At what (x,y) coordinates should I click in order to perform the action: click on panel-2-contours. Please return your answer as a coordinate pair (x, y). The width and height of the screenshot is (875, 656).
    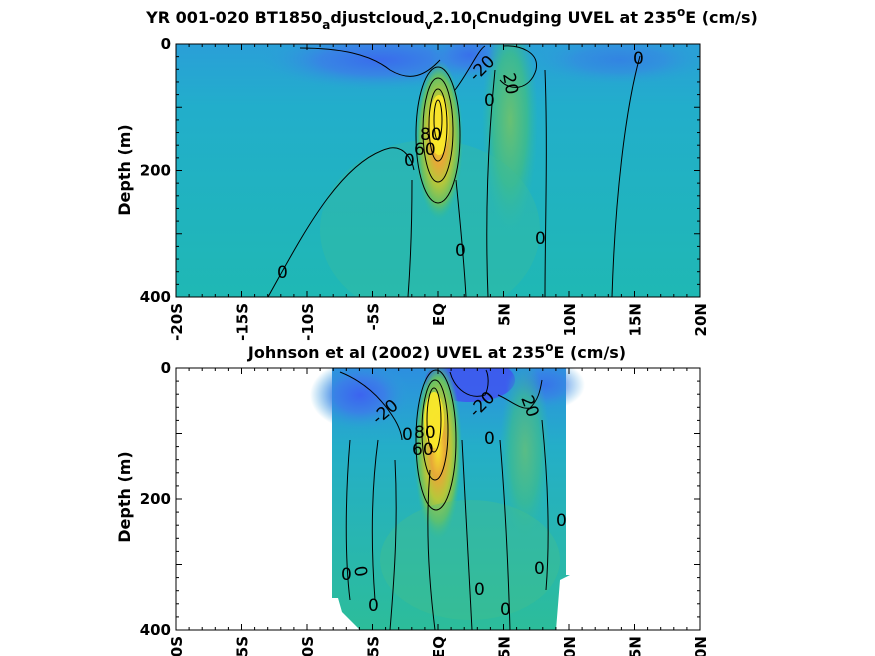
    Looking at the image, I should click on (444, 499).